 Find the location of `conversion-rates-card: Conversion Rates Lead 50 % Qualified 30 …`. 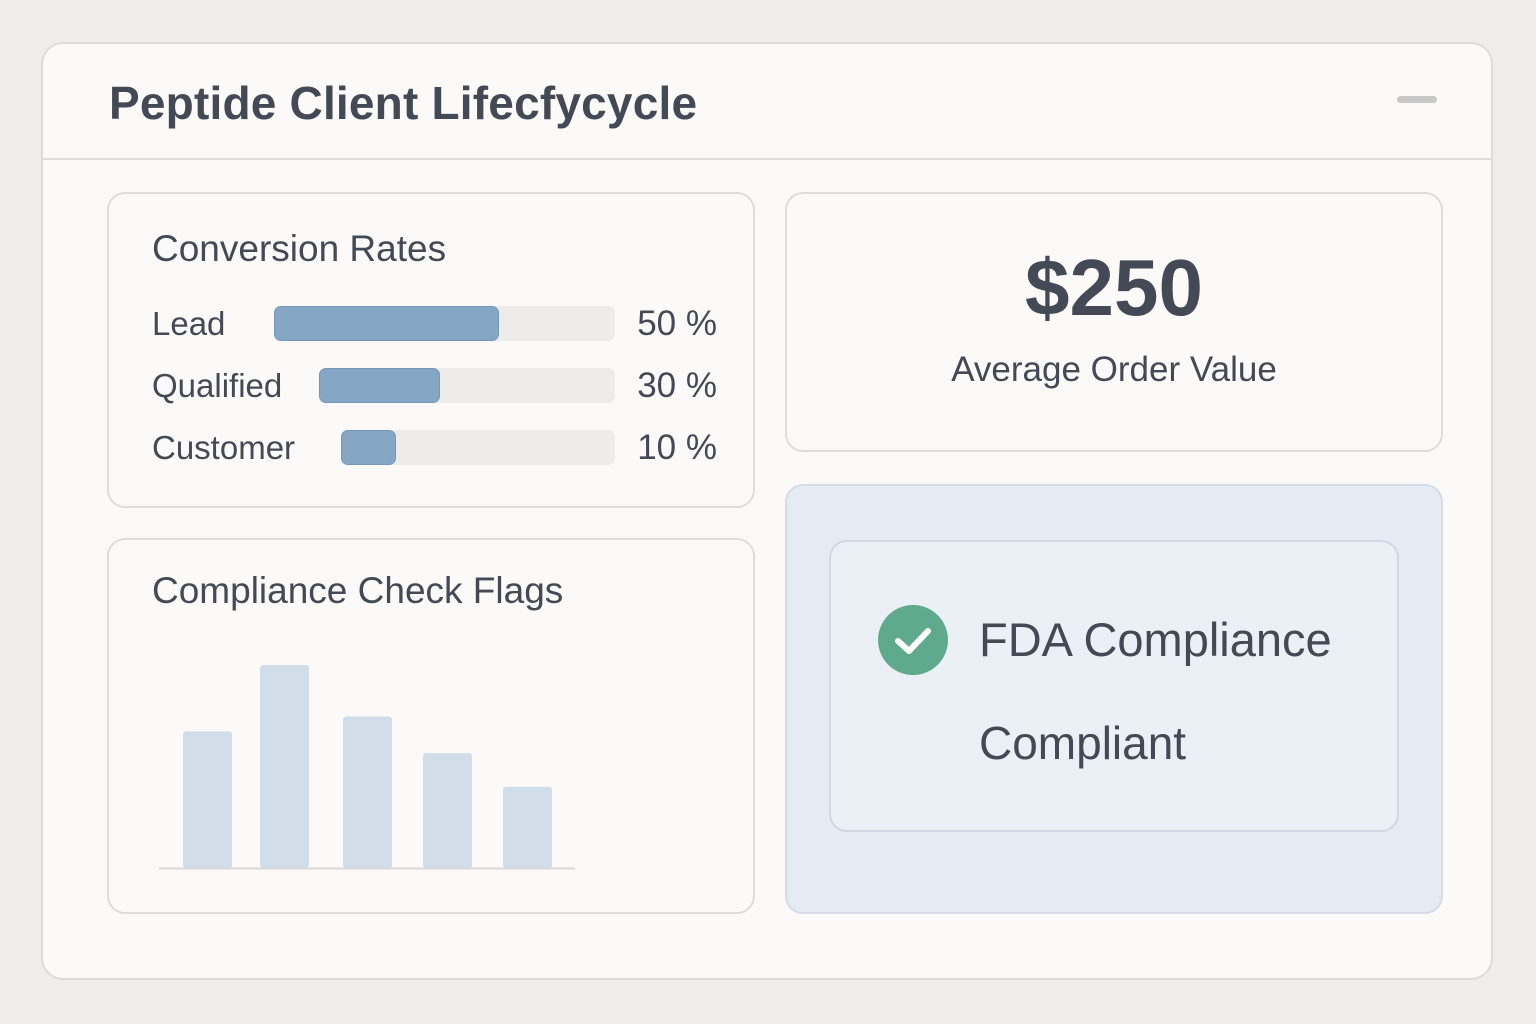

conversion-rates-card: Conversion Rates Lead 50 % Qualified 30 … is located at coordinates (431, 350).